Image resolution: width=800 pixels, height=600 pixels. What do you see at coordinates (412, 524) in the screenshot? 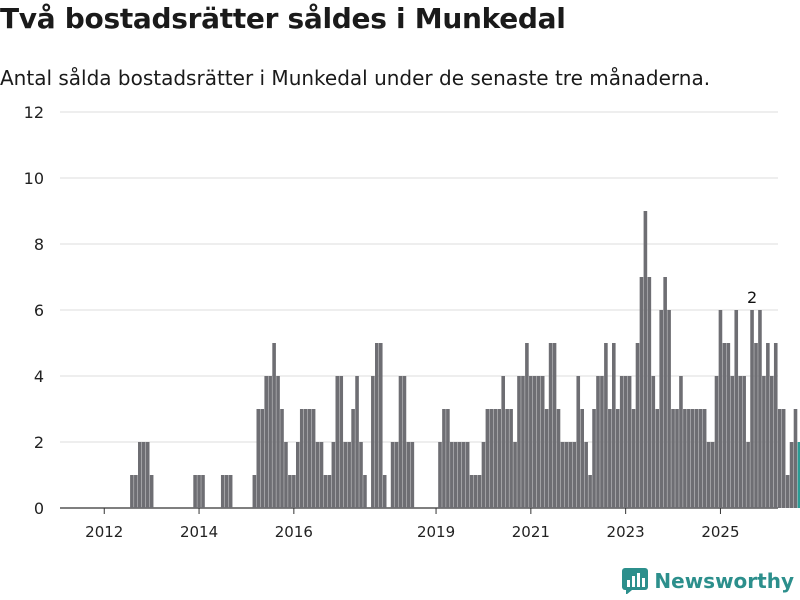
I see `x-axis: 2012 2014 2016 2019 2021 2023 2025` at bounding box center [412, 524].